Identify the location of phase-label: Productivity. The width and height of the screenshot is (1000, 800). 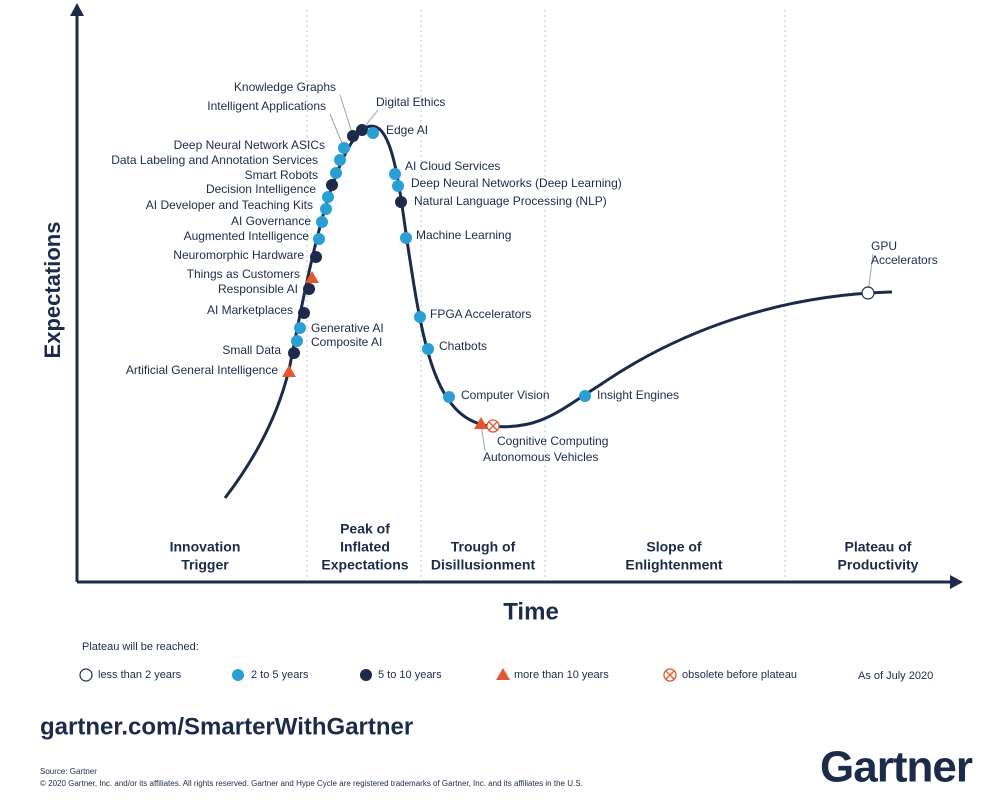
(878, 565).